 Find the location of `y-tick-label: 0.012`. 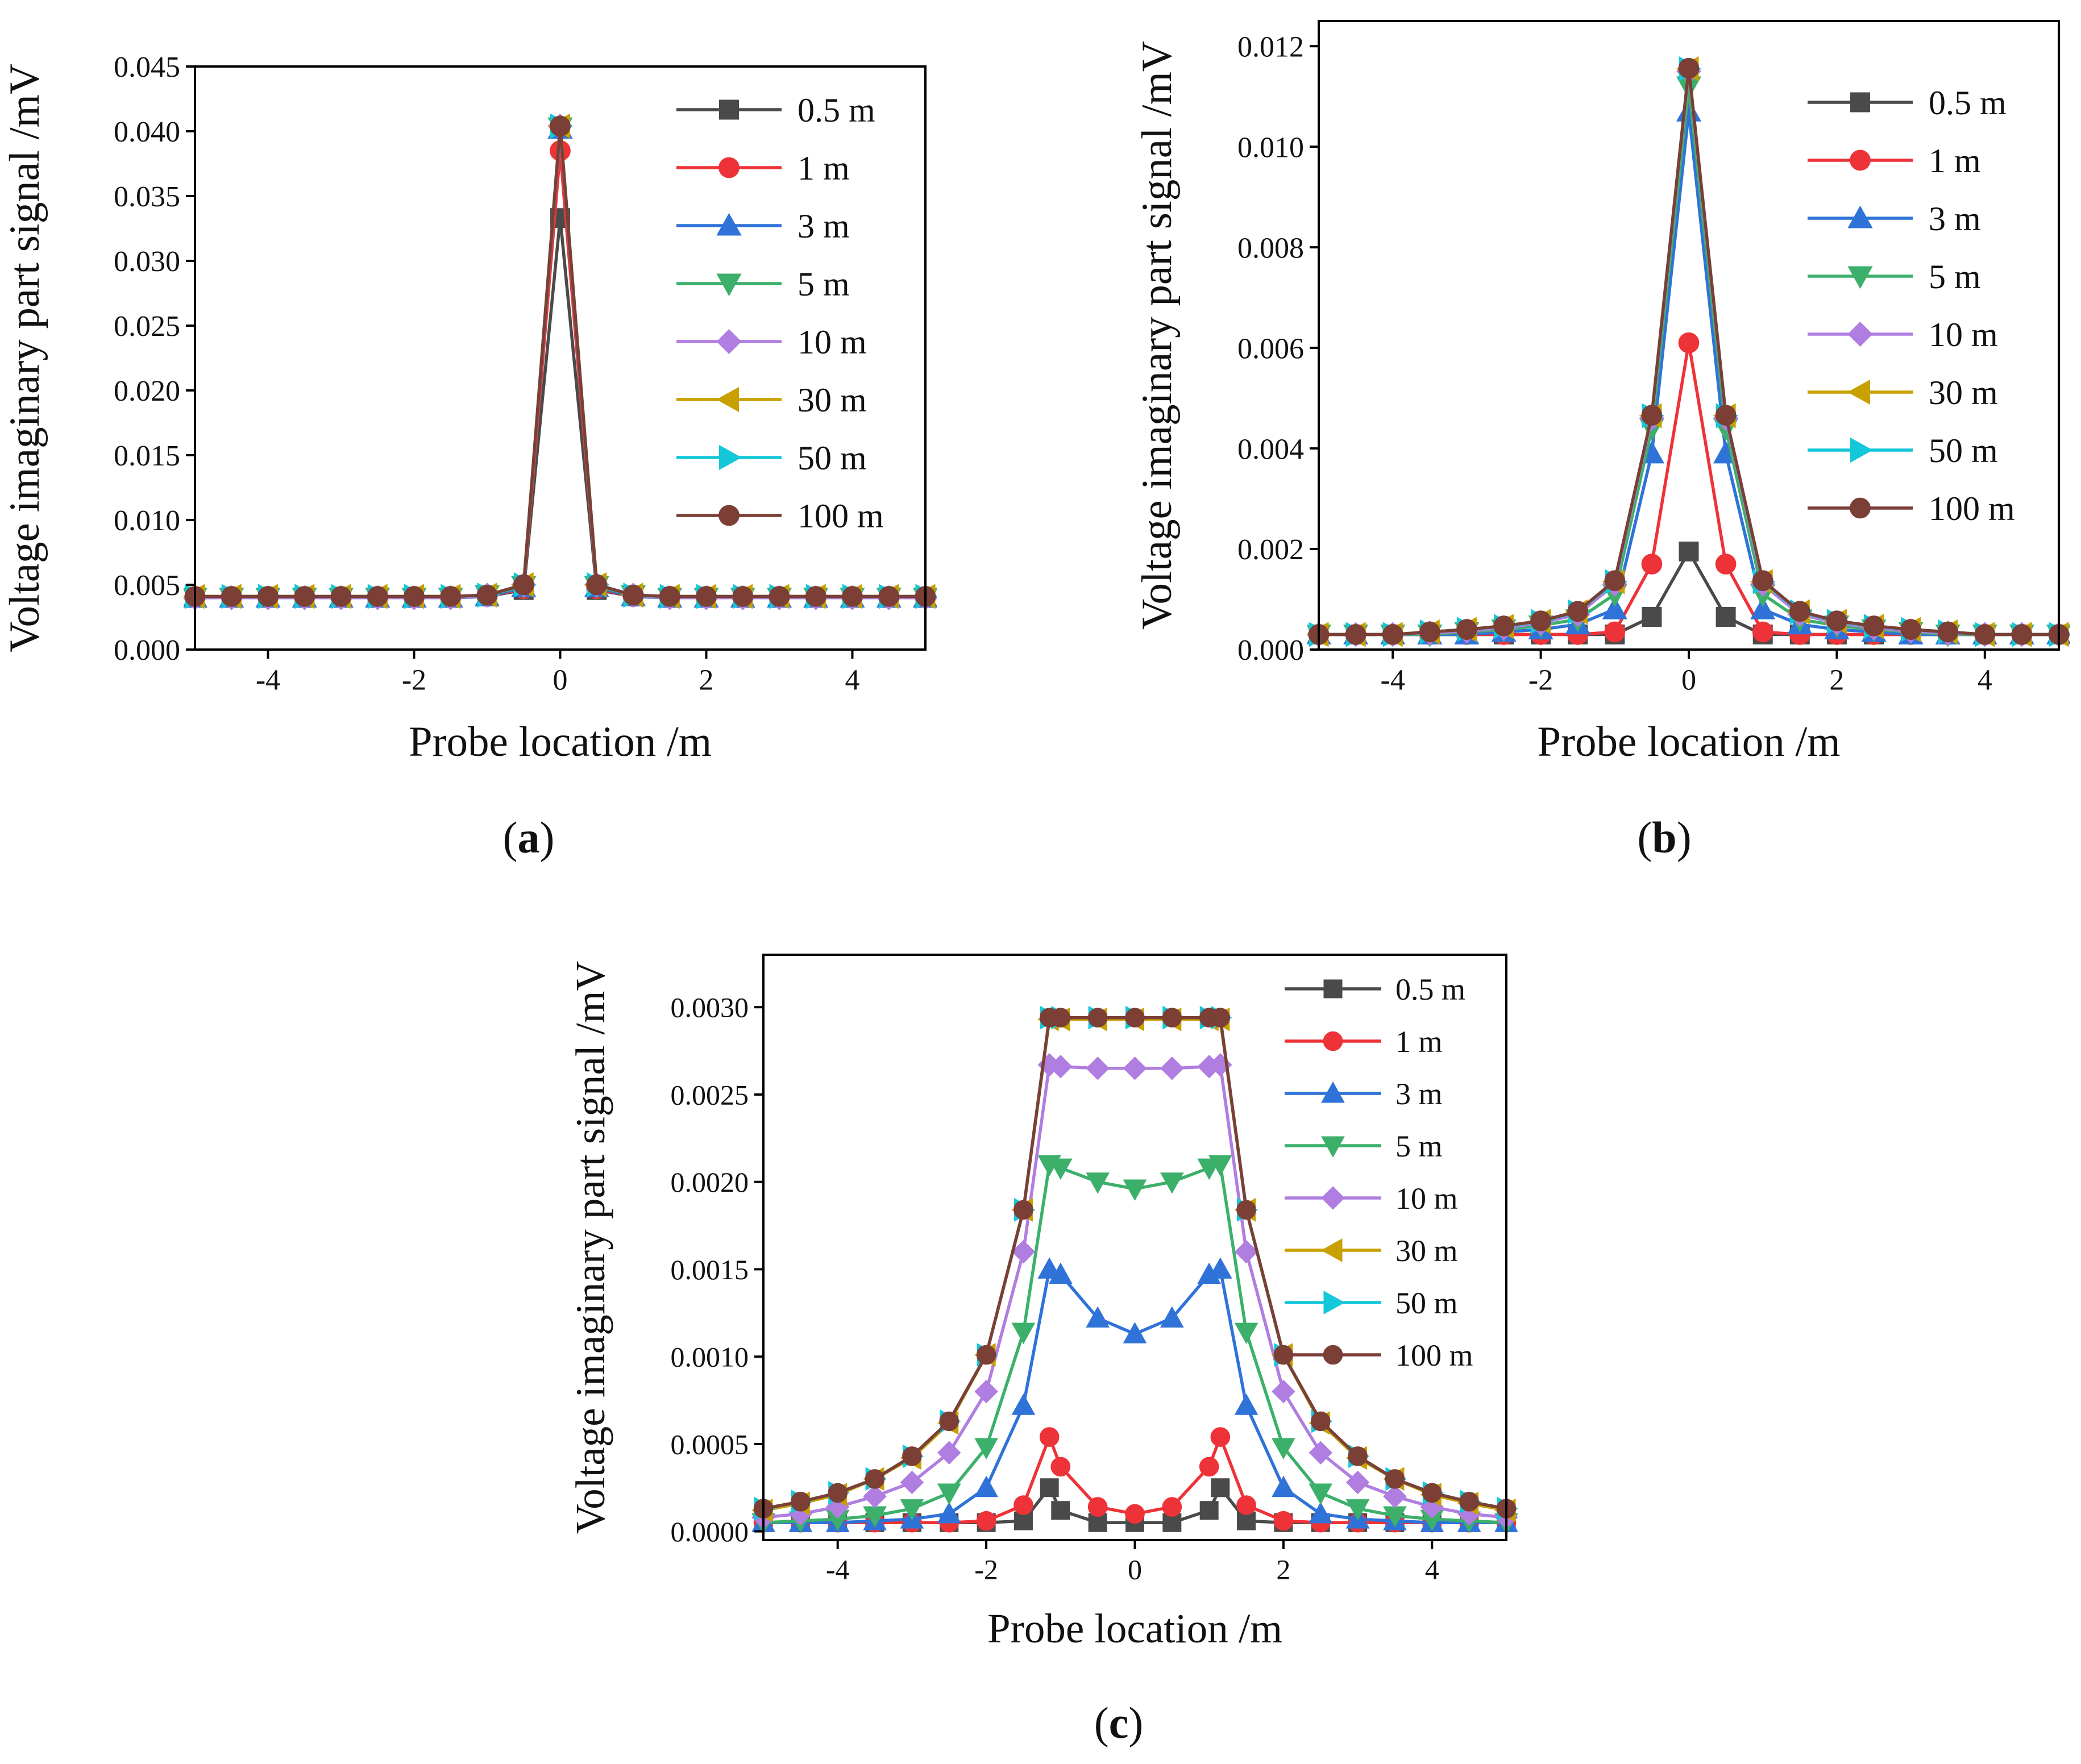

y-tick-label: 0.012 is located at coordinates (1270, 47).